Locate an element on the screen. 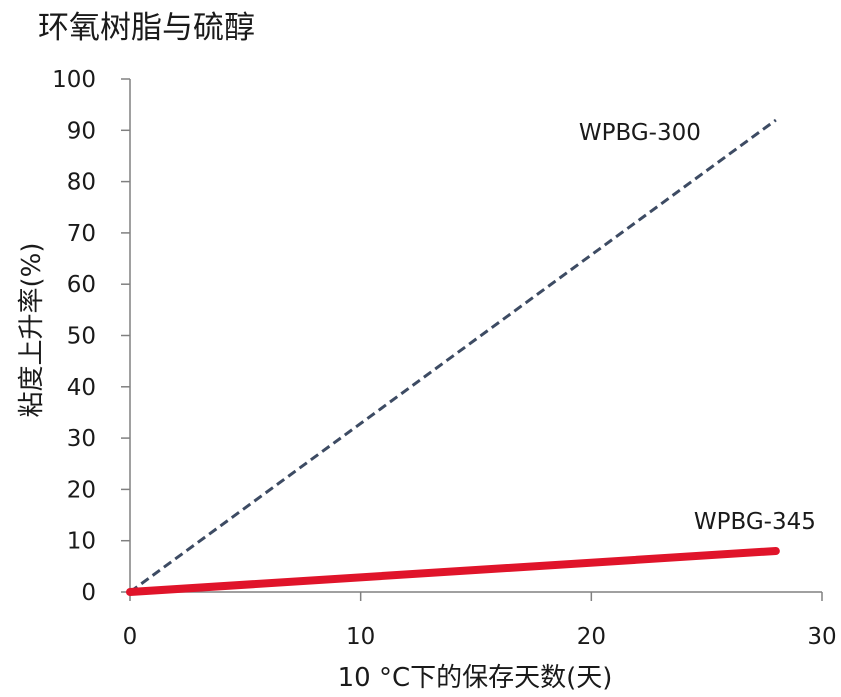 Image resolution: width=841 pixels, height=697 pixels. y-tick-label: 20 is located at coordinates (81, 490).